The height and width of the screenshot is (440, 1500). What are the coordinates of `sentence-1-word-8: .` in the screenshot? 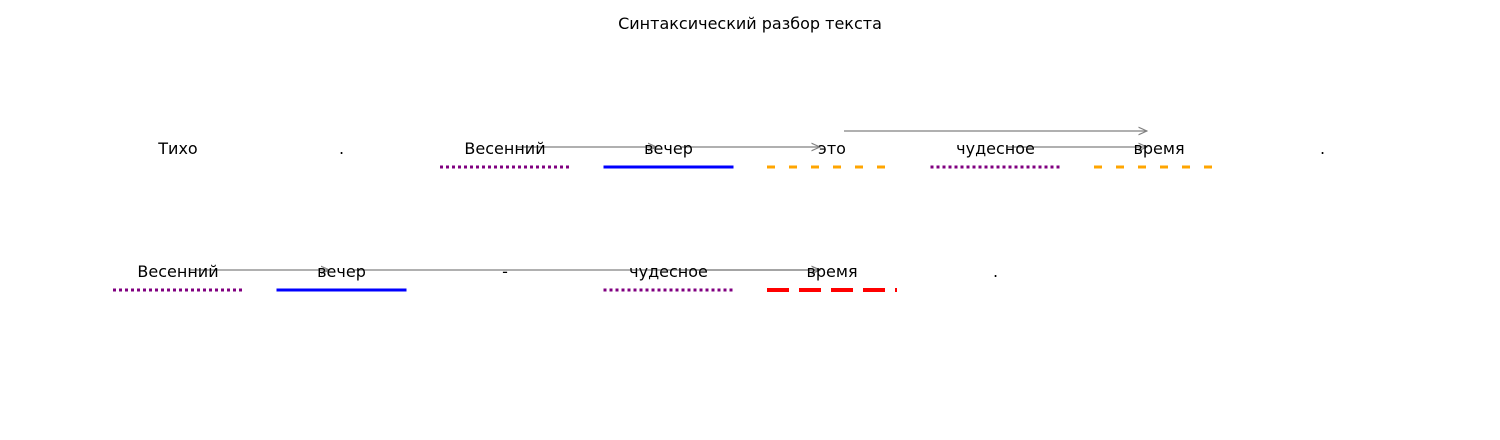 It's located at (1322, 148).